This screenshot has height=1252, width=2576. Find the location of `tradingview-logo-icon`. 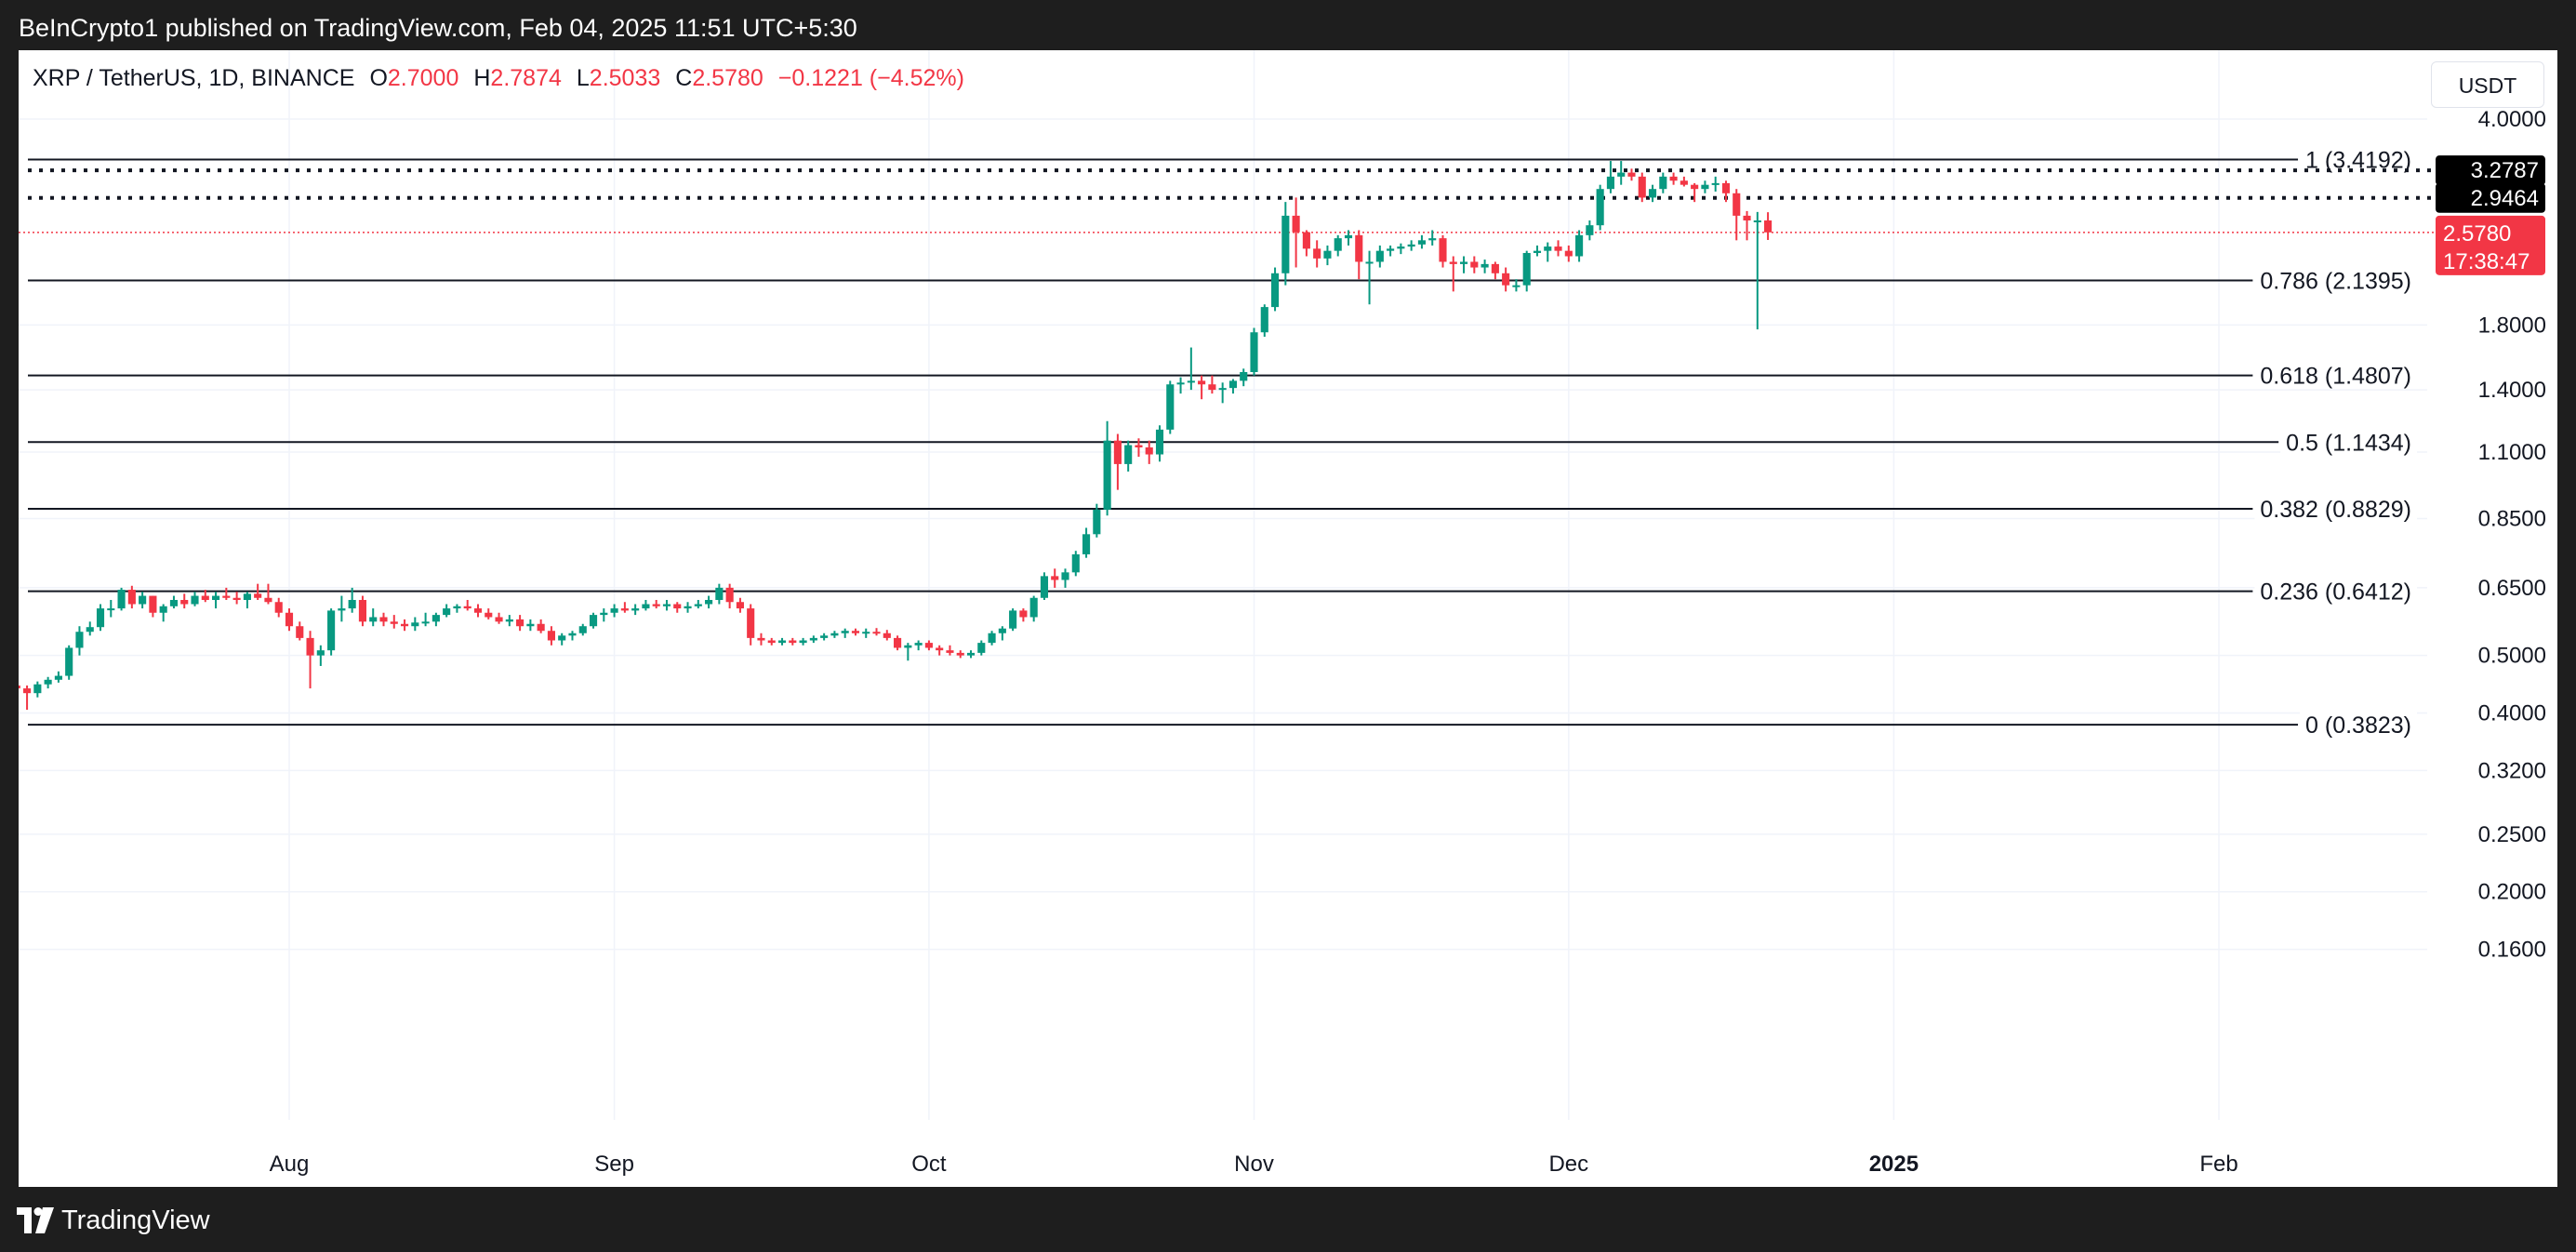

tradingview-logo-icon is located at coordinates (35, 1220).